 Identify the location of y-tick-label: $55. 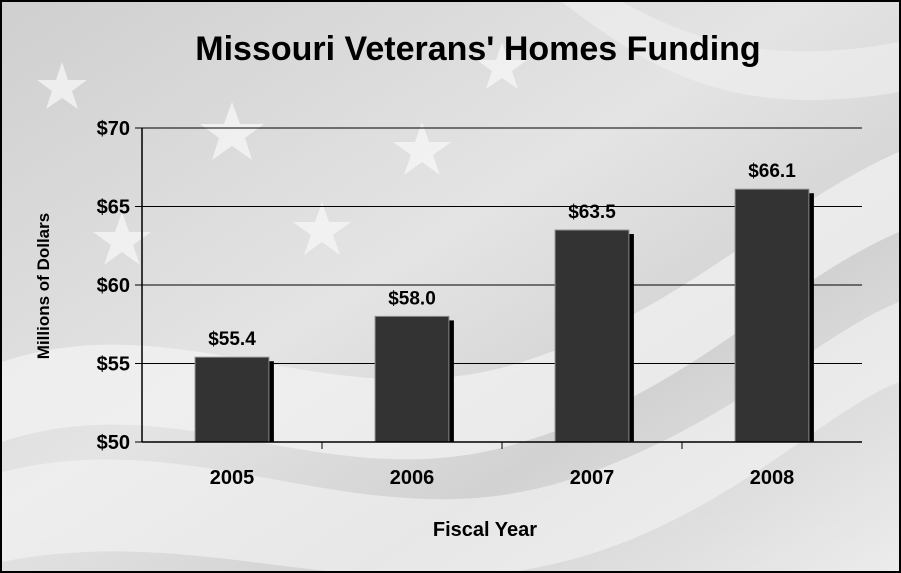
(113, 365).